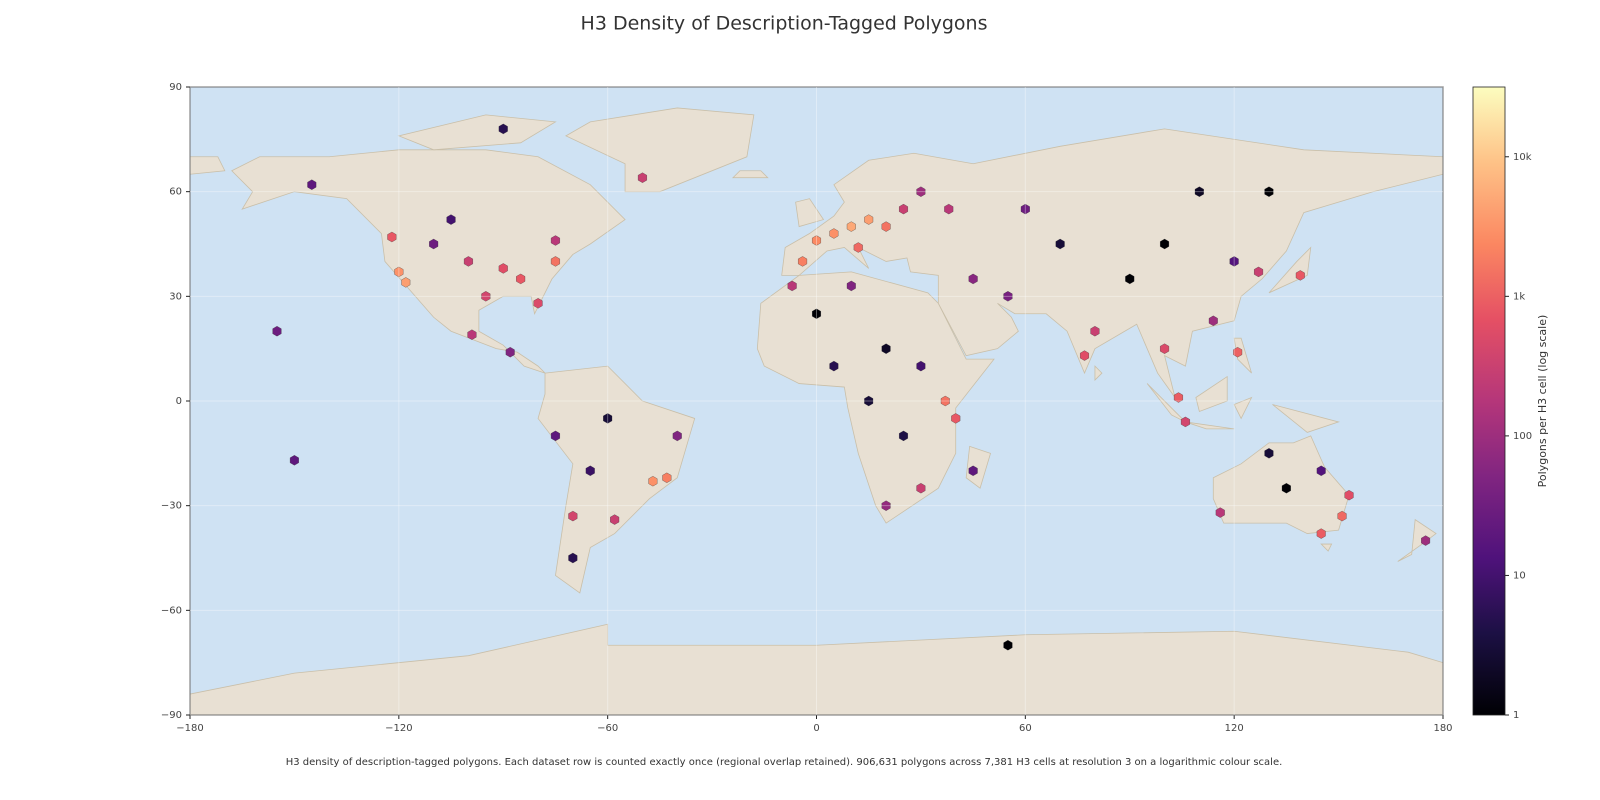 The image size is (1600, 800). I want to click on x-tick-label: 180, so click(1442, 728).